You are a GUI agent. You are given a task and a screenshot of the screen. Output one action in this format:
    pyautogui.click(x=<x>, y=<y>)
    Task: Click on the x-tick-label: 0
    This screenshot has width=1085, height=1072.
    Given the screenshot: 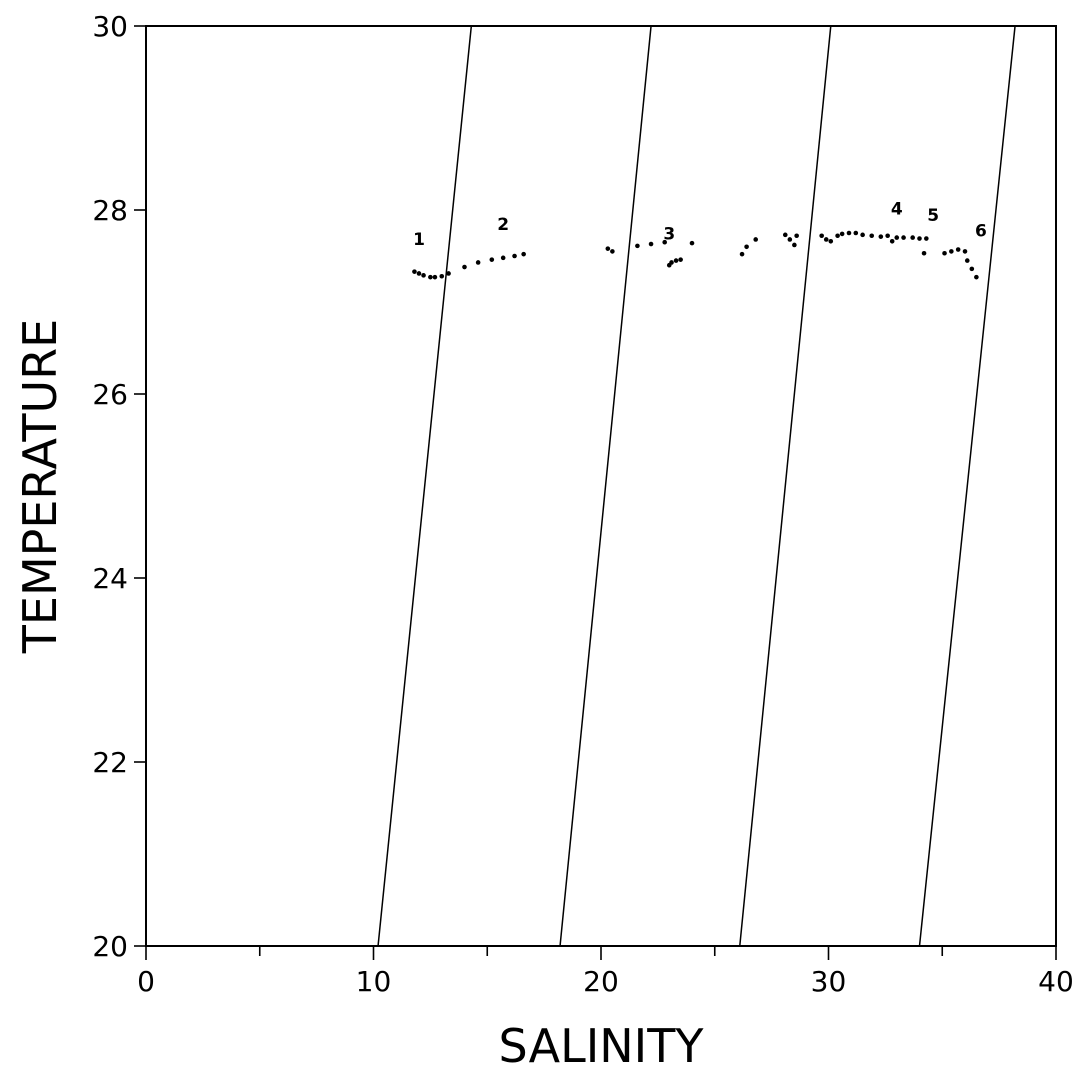 What is the action you would take?
    pyautogui.click(x=146, y=981)
    